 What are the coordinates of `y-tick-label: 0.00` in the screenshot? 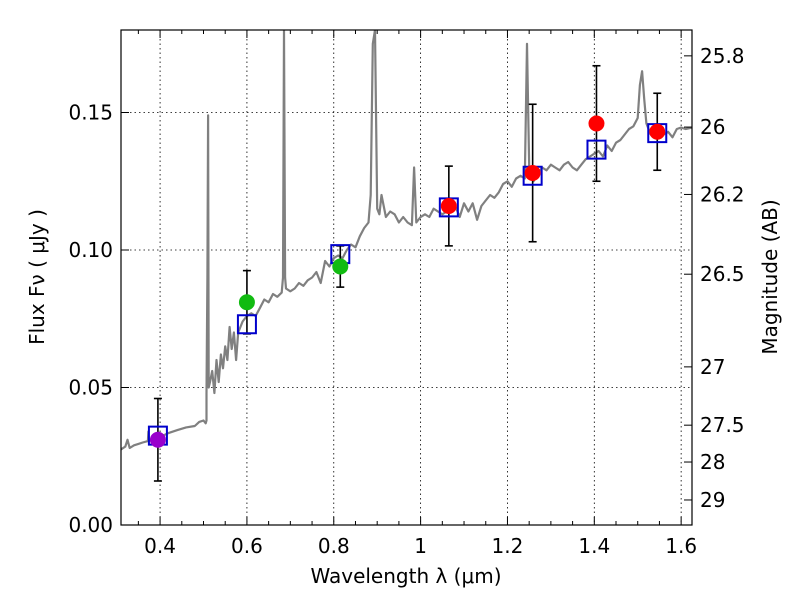 It's located at (90, 525).